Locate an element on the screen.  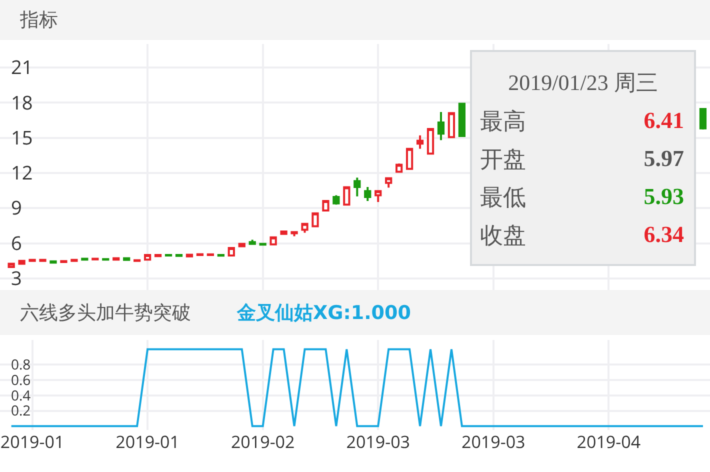
annotation: 开盘 is located at coordinates (503, 160).